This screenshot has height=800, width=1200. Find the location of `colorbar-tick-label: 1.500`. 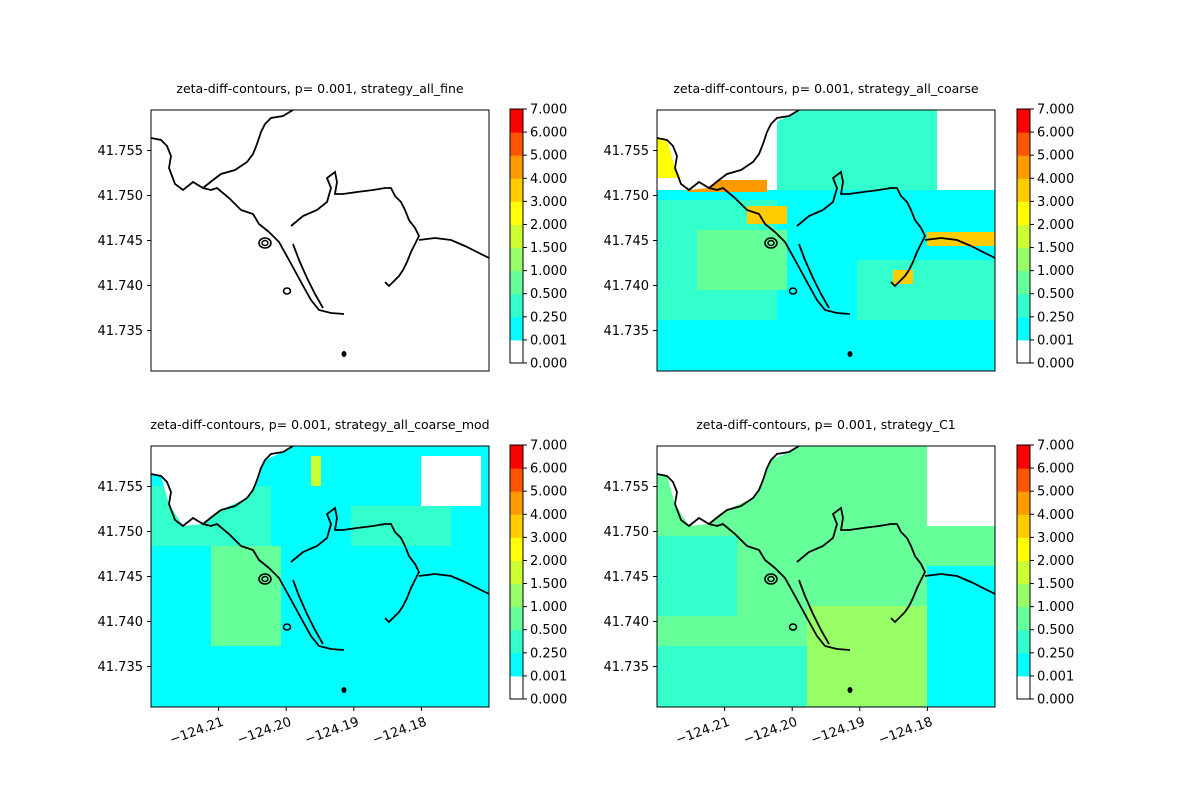

colorbar-tick-label: 1.500 is located at coordinates (548, 248).